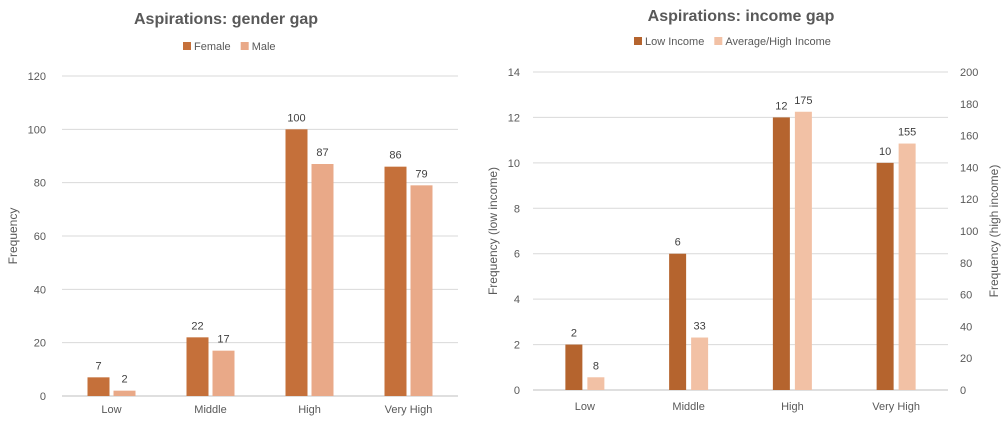 This screenshot has width=1004, height=425. I want to click on bar-male-high, so click(322, 280).